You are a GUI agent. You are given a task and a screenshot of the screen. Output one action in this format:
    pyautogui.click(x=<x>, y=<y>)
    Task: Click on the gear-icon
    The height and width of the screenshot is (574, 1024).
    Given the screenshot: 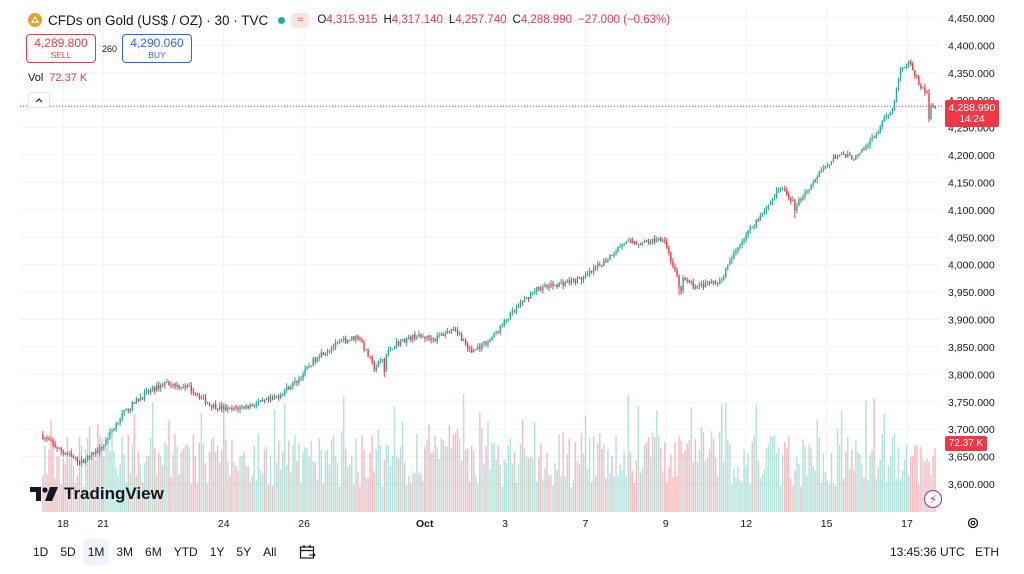 What is the action you would take?
    pyautogui.click(x=973, y=523)
    